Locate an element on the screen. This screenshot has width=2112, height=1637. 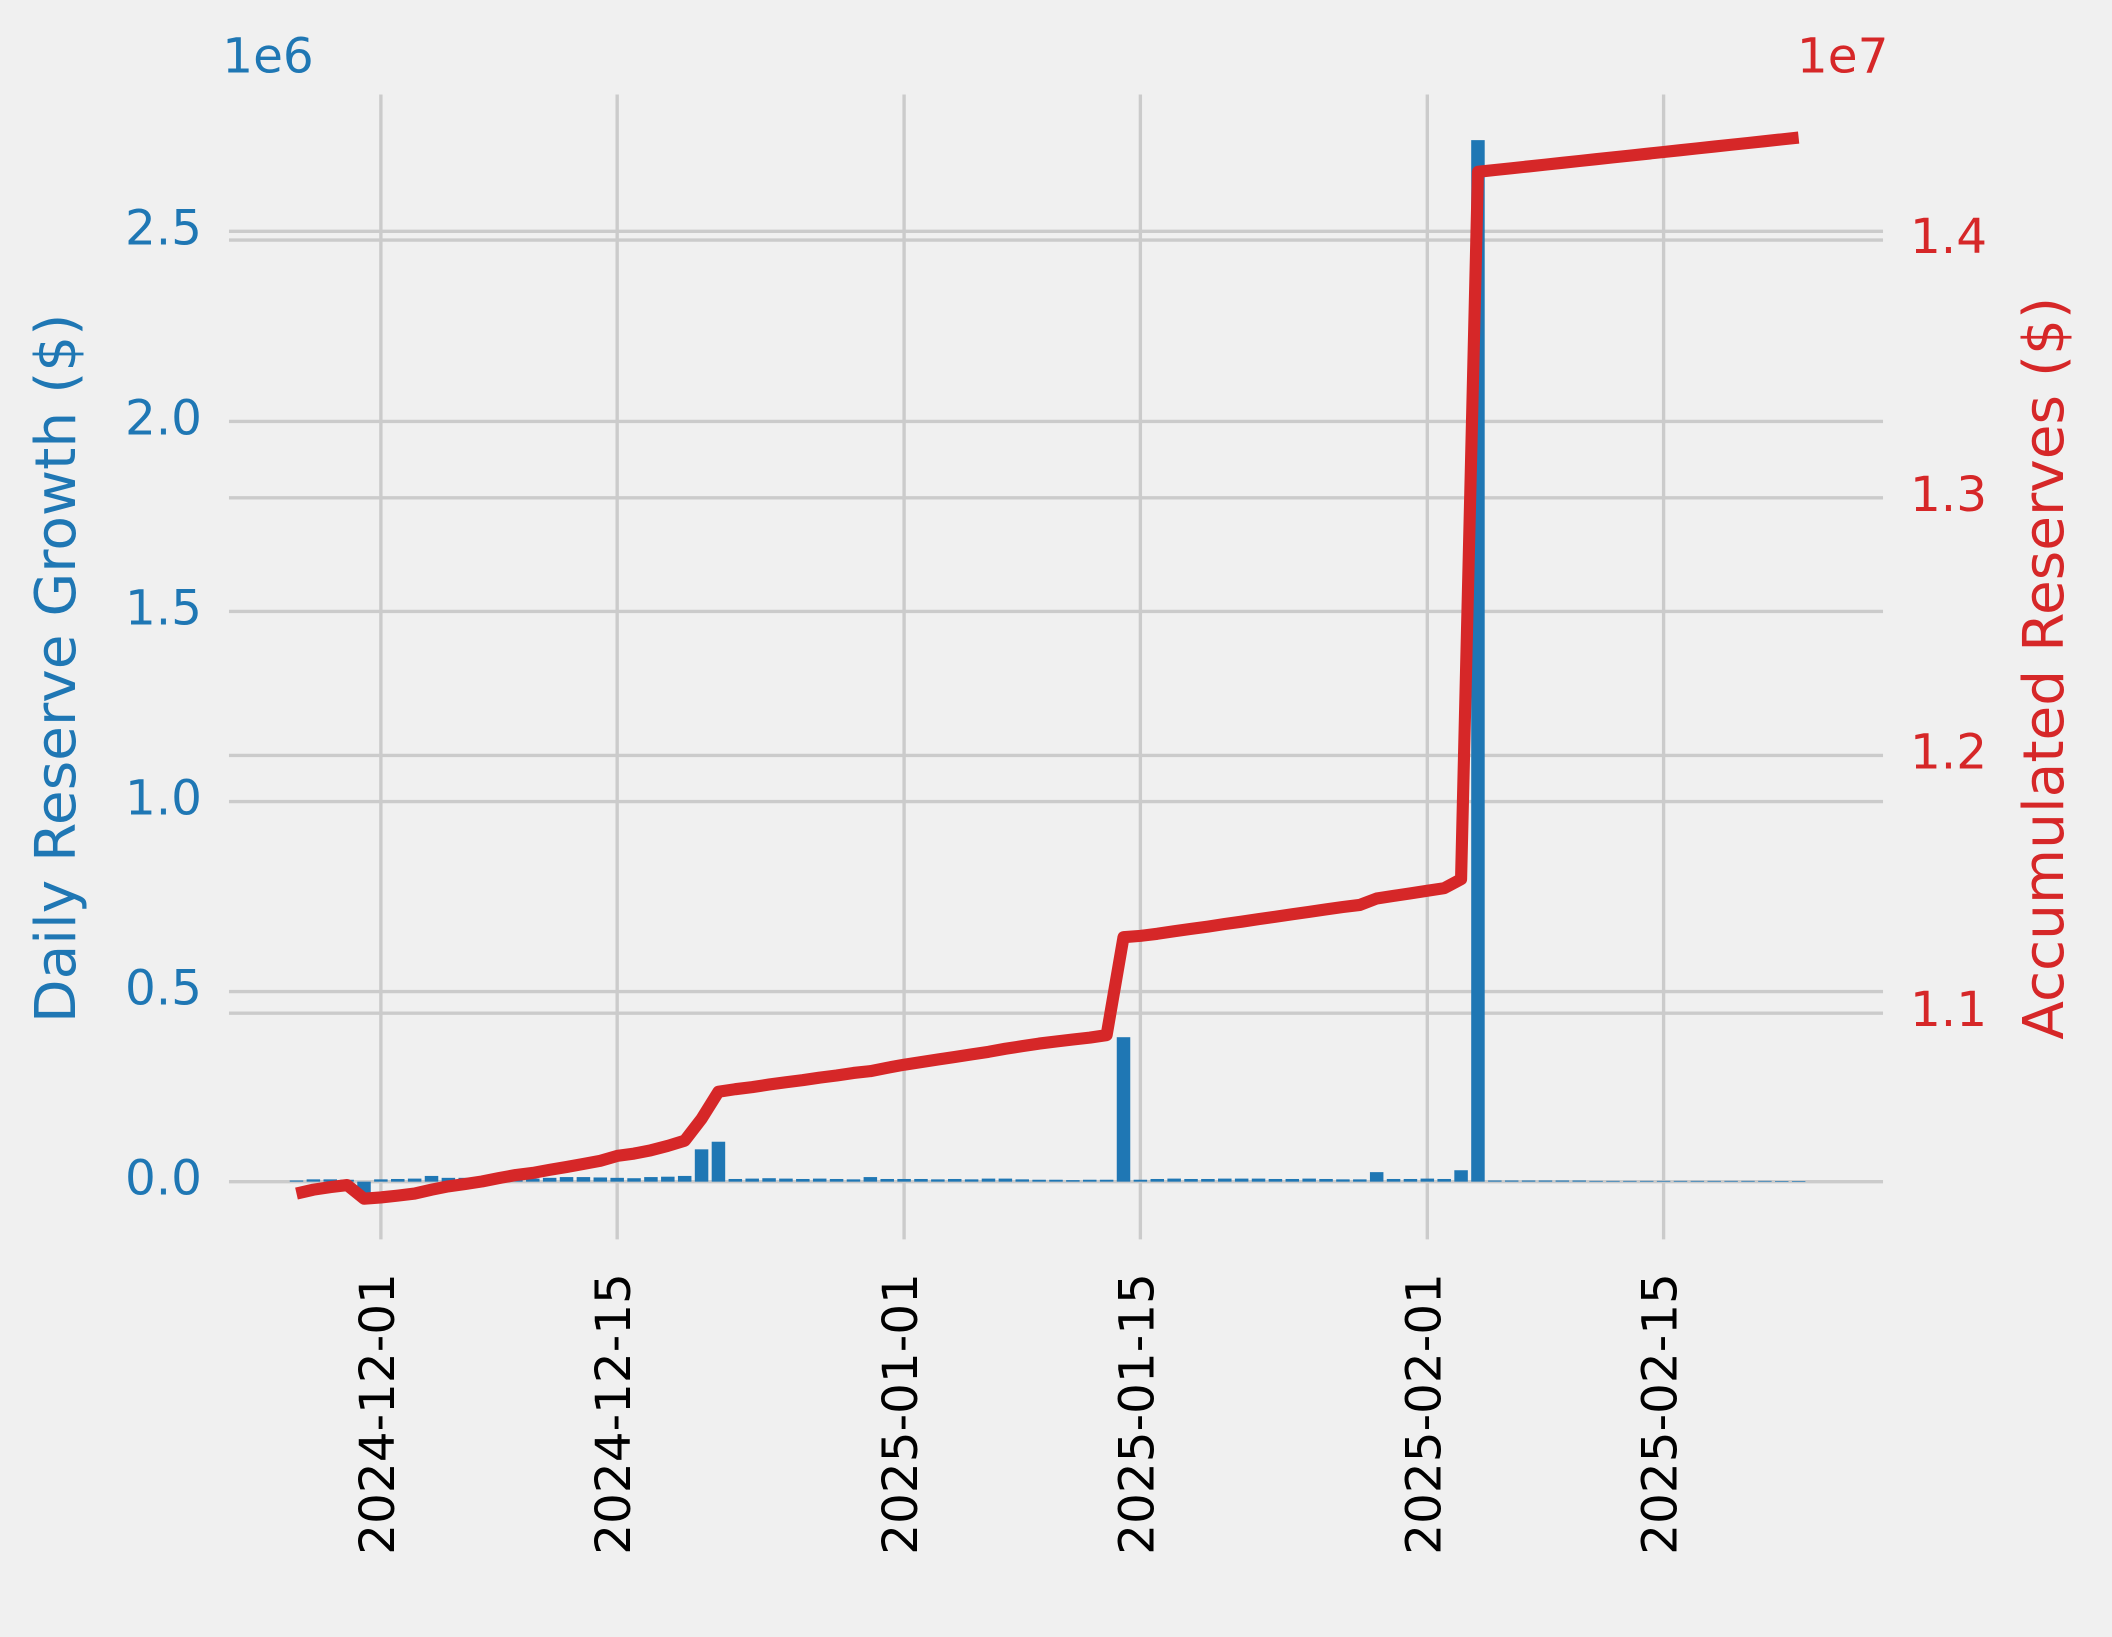
x-tick-label: 2025-02-15 is located at coordinates (1661, 1414).